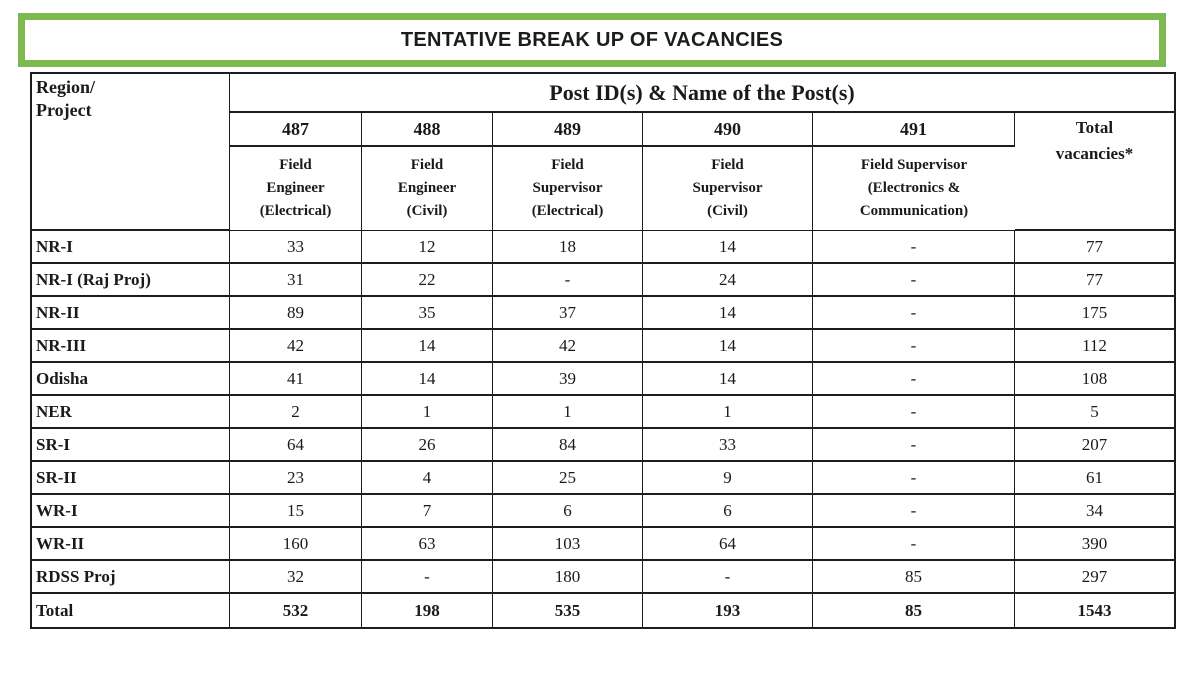 This screenshot has height=675, width=1200. What do you see at coordinates (568, 378) in the screenshot?
I see `vacancy-value: 39` at bounding box center [568, 378].